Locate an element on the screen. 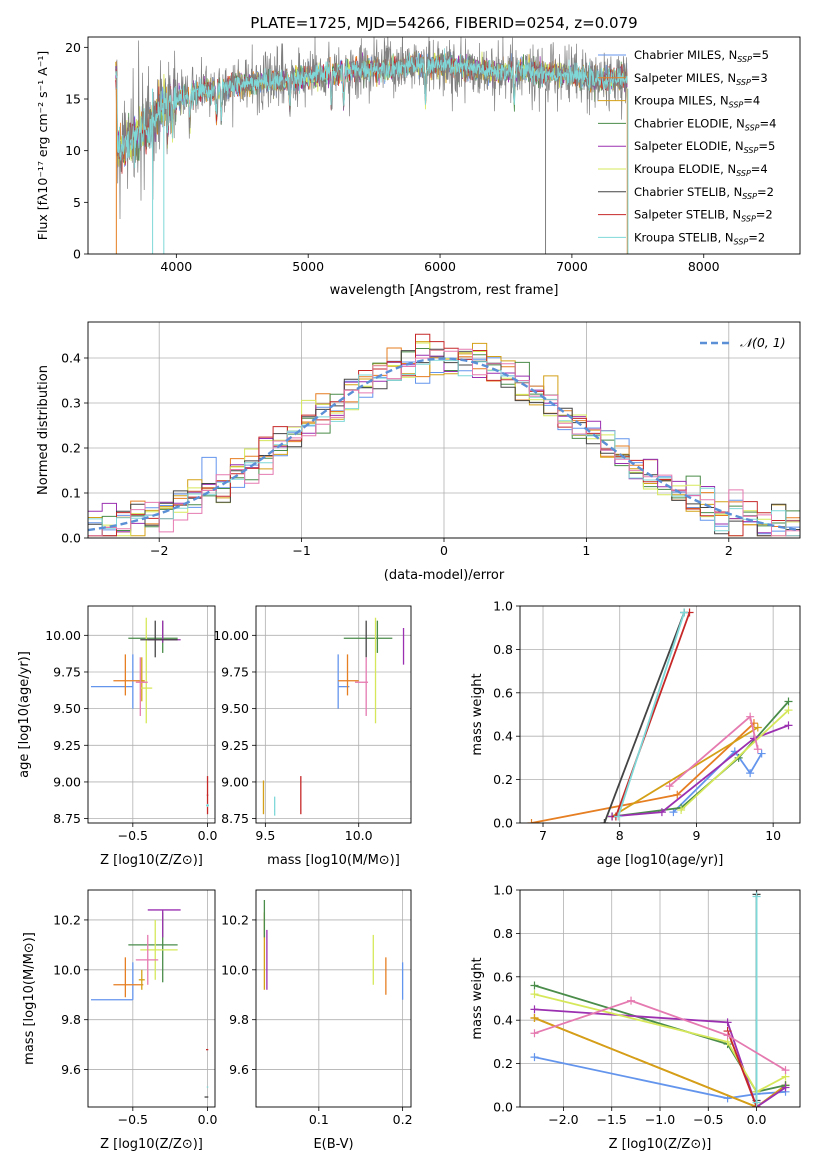  mass_vs_Z-plot is located at coordinates (149, 1003).